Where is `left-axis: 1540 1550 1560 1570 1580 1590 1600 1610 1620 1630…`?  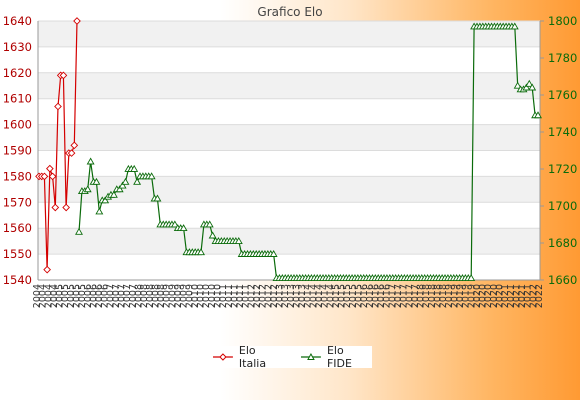
left-axis: 1540 1550 1560 1570 1580 1590 1600 1610 1620 1630… is located at coordinates (21, 150).